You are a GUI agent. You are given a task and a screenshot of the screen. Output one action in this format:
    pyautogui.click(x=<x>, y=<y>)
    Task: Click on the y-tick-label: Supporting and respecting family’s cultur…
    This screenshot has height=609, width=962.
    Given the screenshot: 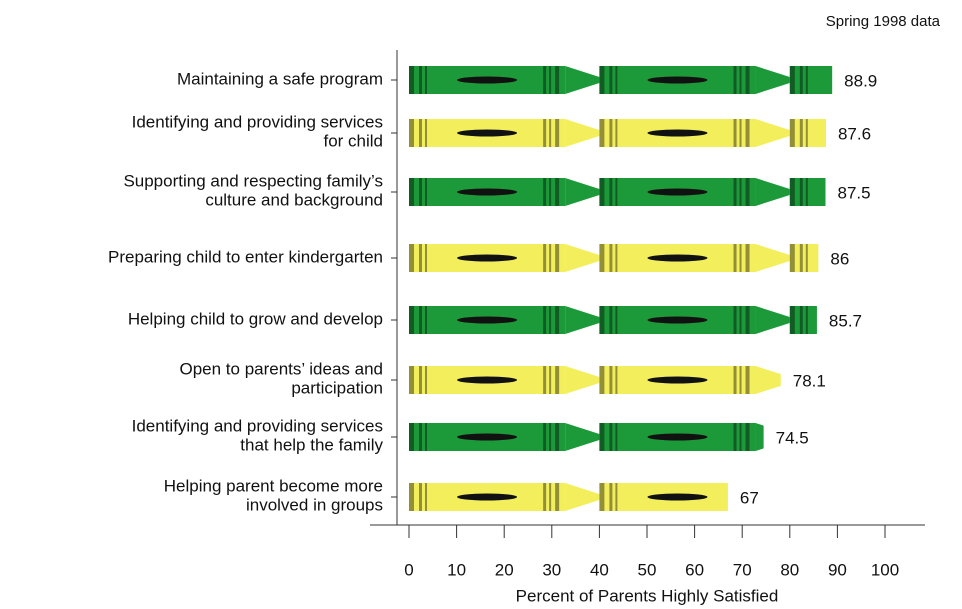 What is the action you would take?
    pyautogui.click(x=253, y=191)
    